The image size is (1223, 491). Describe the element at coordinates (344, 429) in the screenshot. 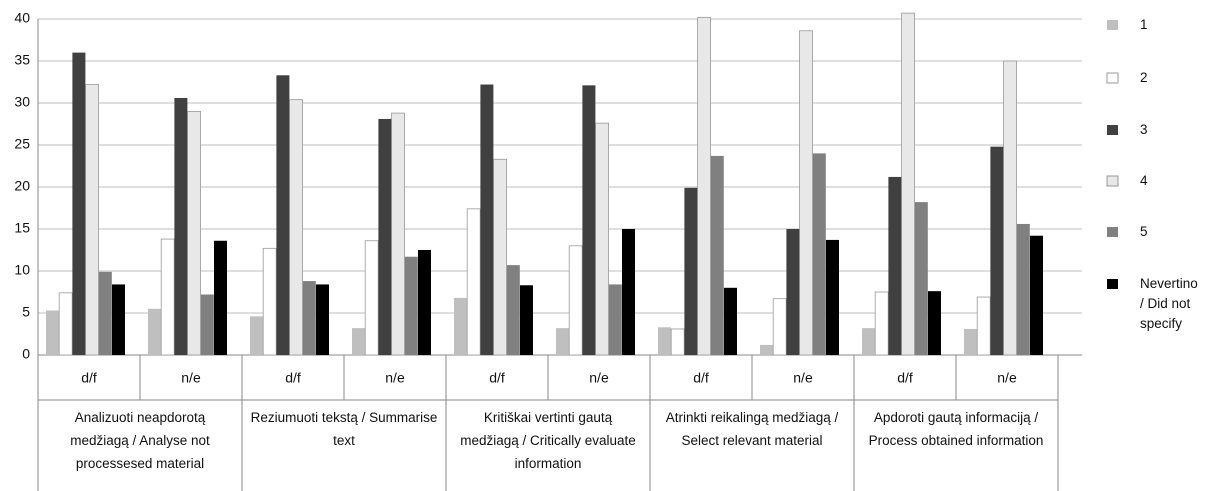

I see `group-label: Reziumuoti tekstą / Summarise text` at that location.